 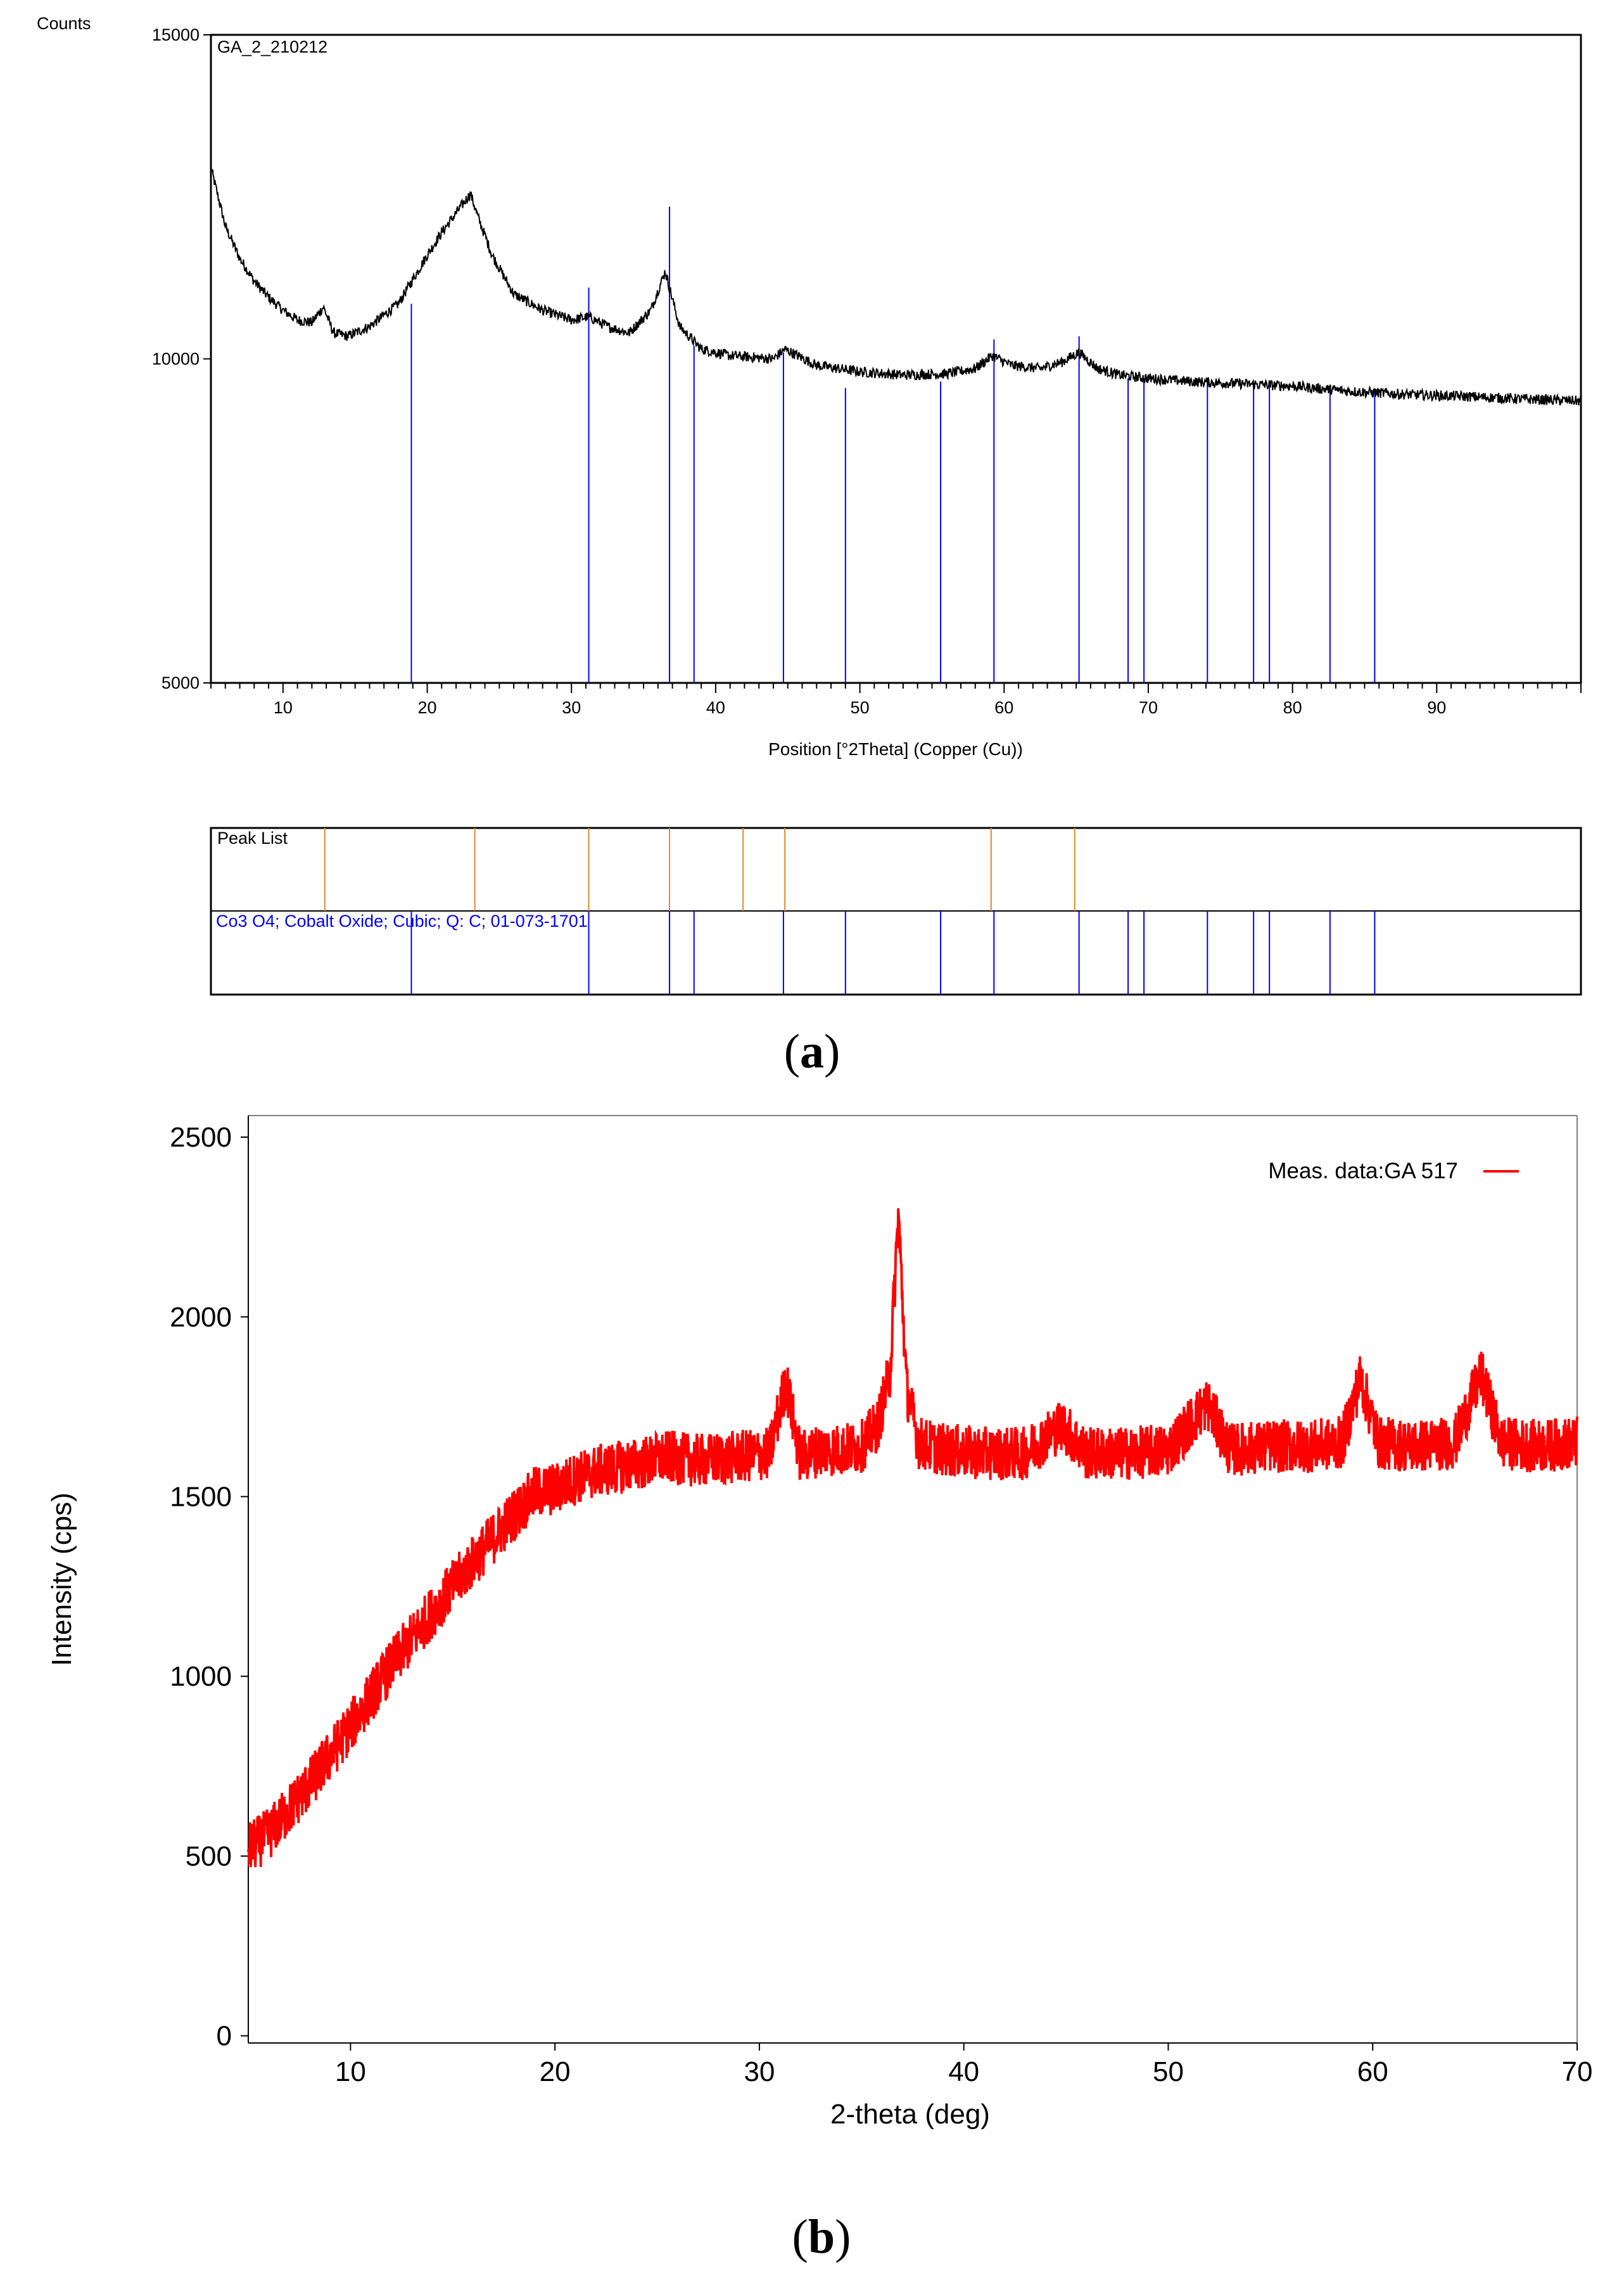 I want to click on panel-a-ylabel: Counts, so click(x=64, y=23).